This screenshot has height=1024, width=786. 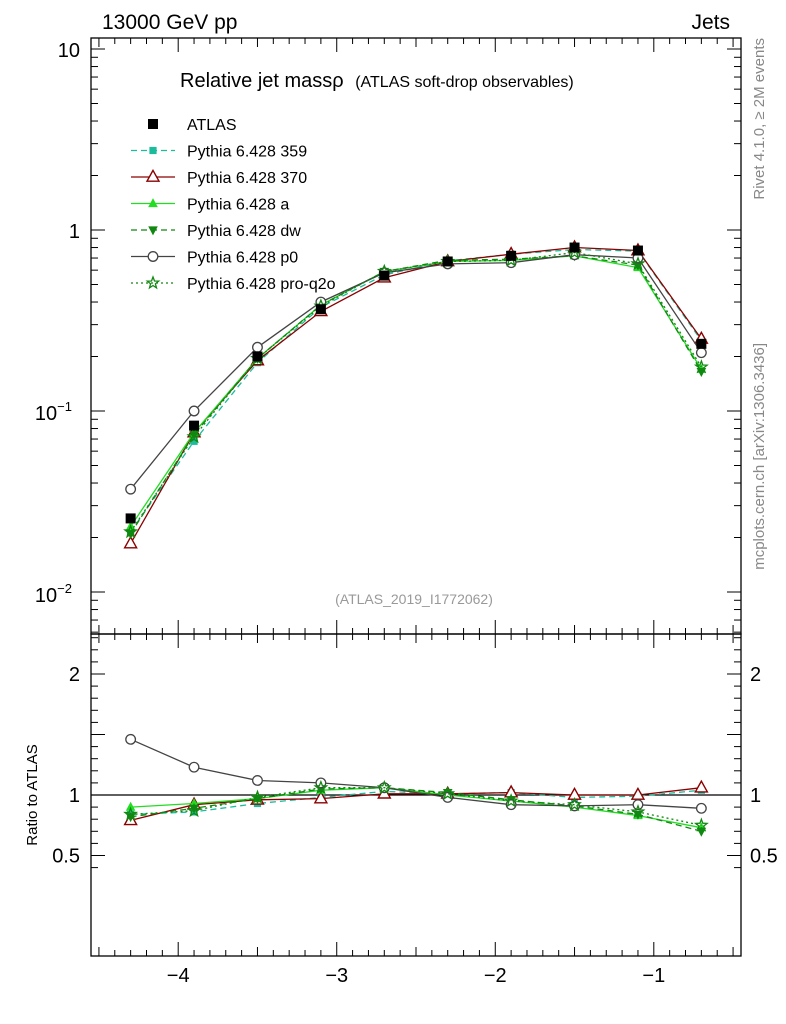 I want to click on ratio-line-p370, so click(x=416, y=804).